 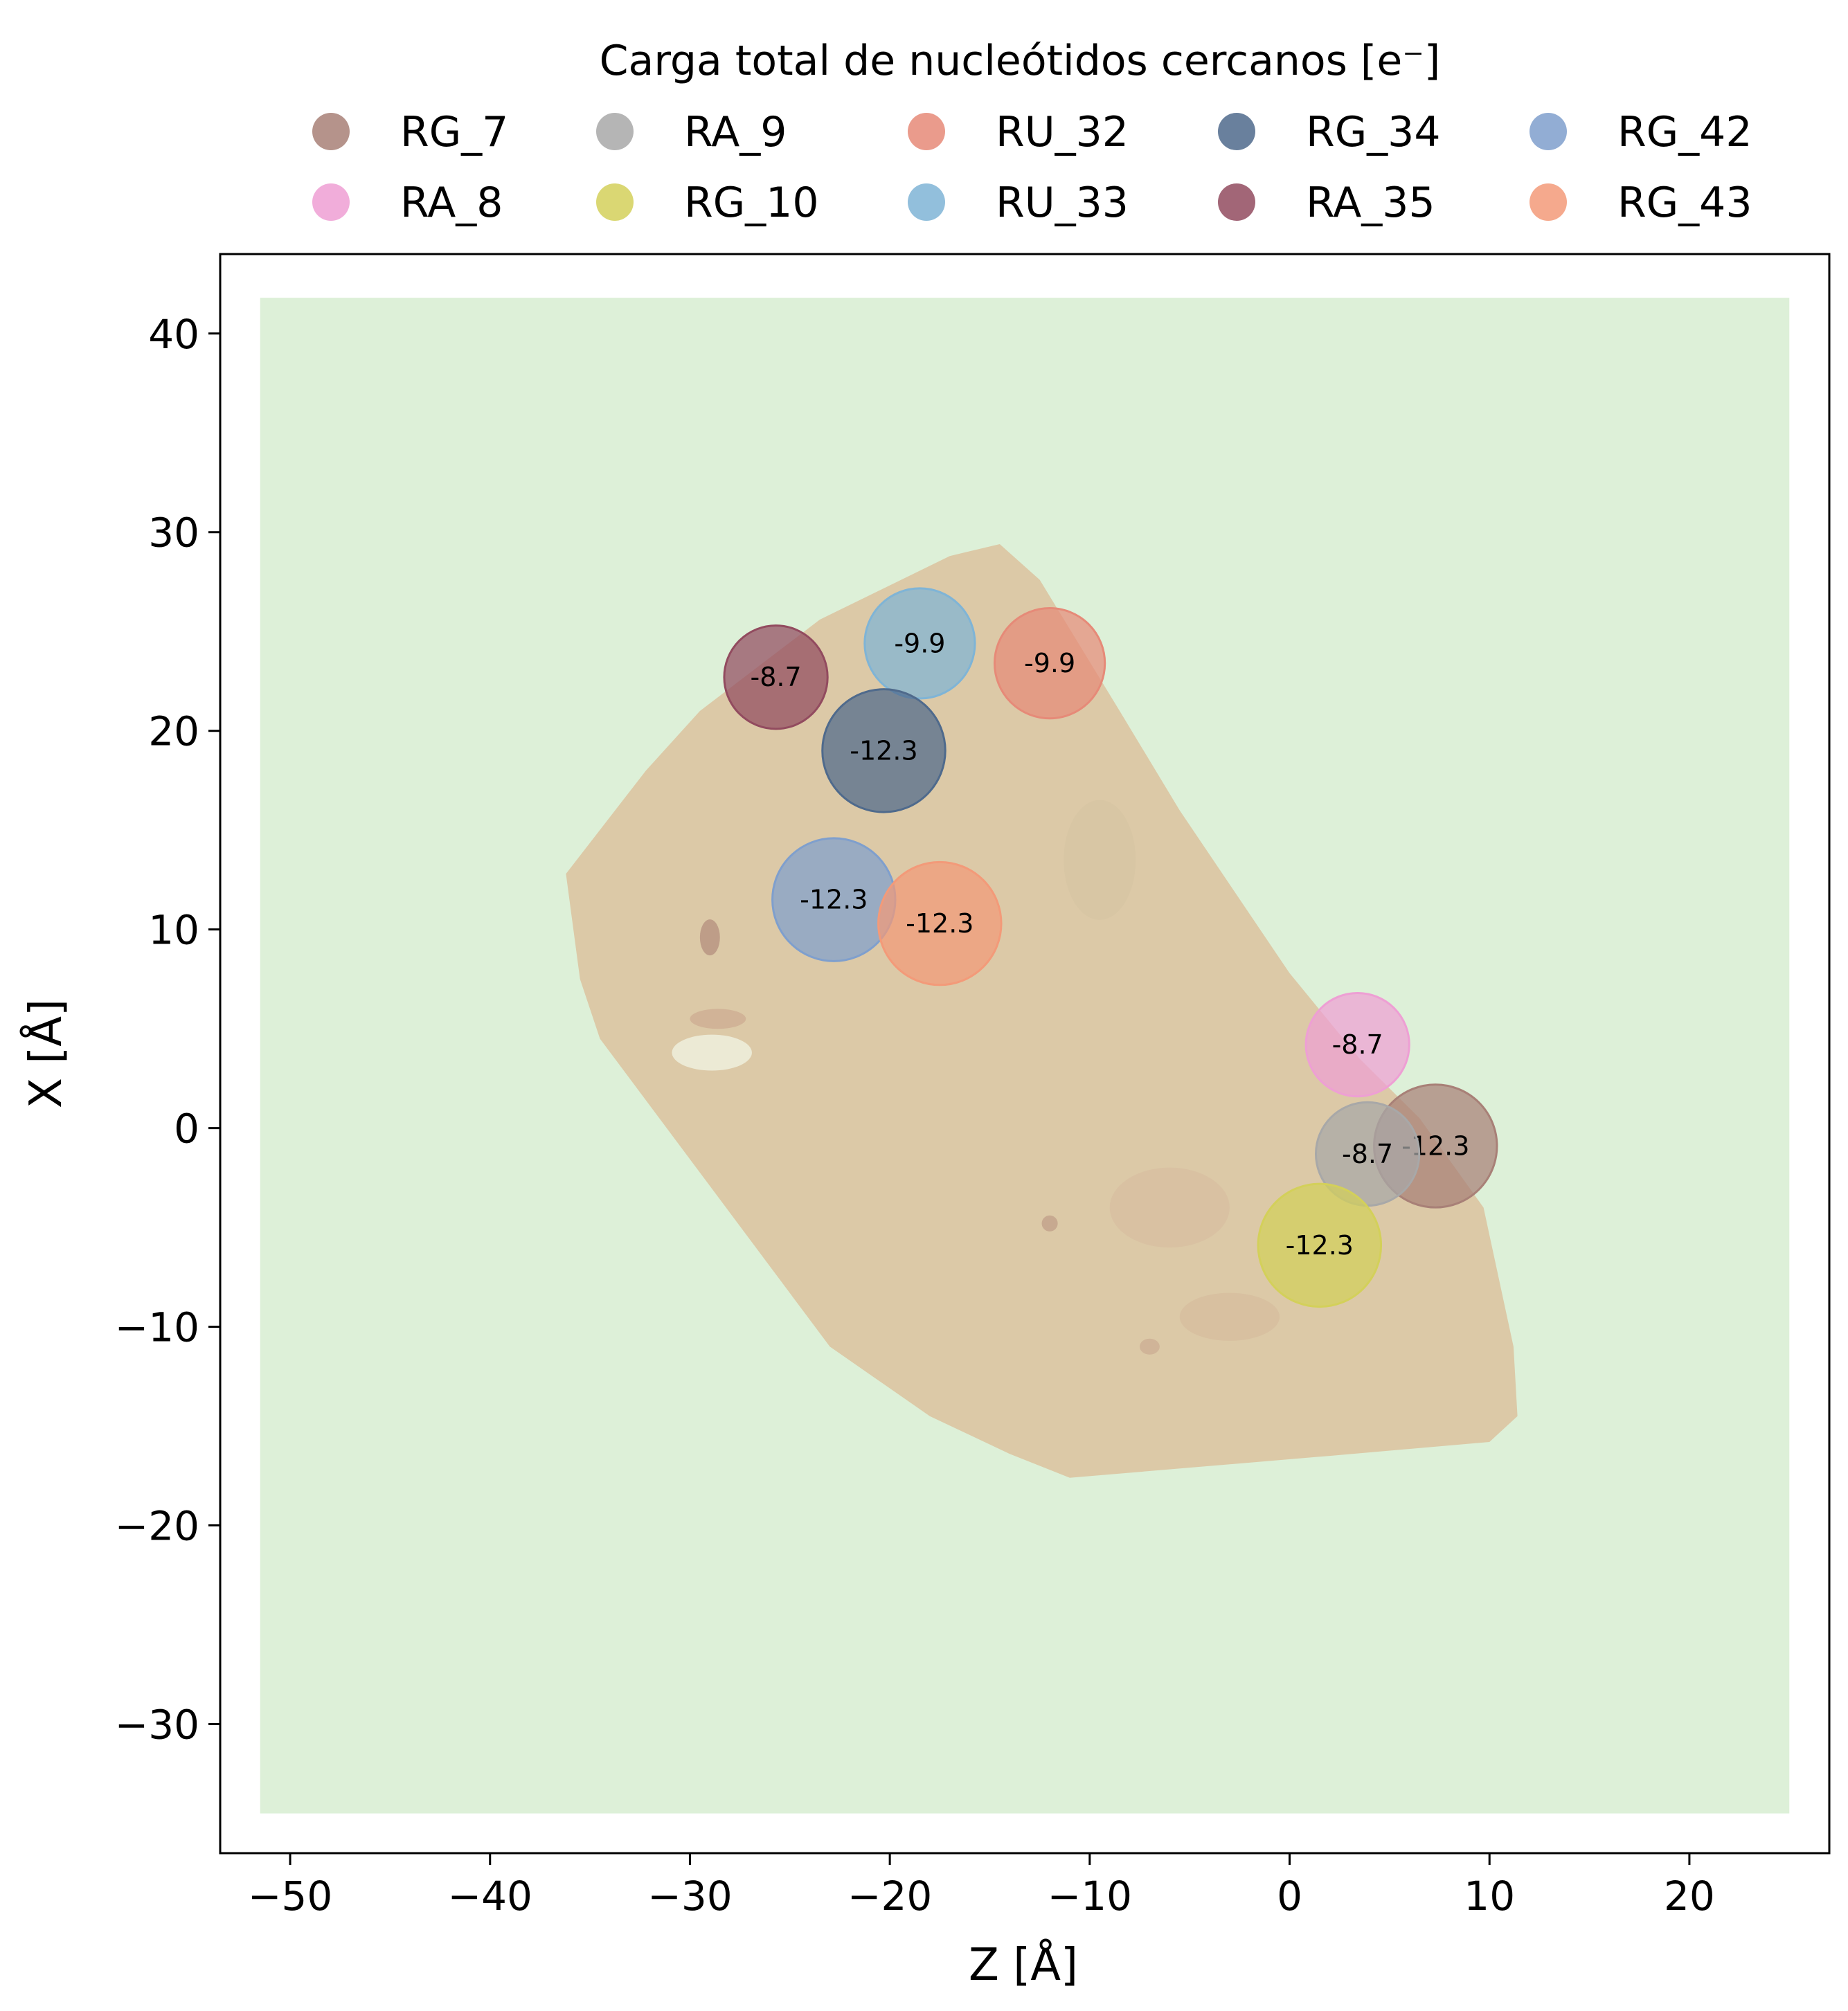 What do you see at coordinates (1063, 132) in the screenshot?
I see `legend-label: RU_32` at bounding box center [1063, 132].